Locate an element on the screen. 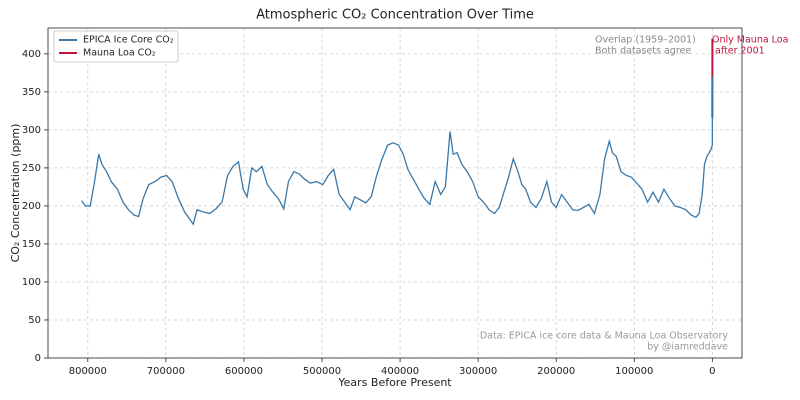  annotation: Overlap (1959–2001) is located at coordinates (645, 40).